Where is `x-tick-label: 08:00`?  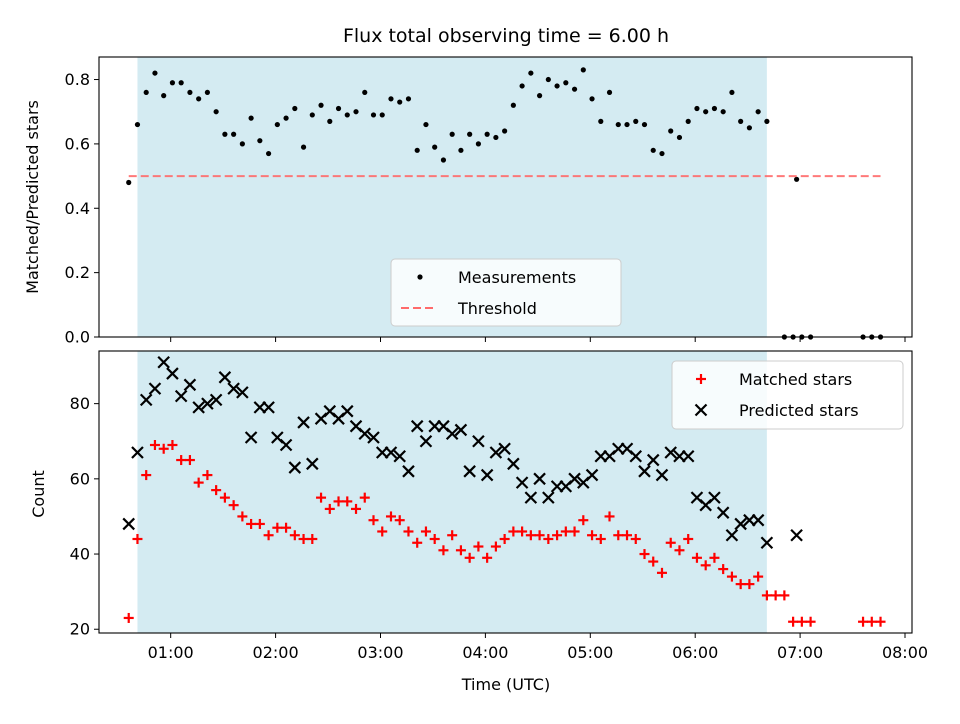 x-tick-label: 08:00 is located at coordinates (905, 652).